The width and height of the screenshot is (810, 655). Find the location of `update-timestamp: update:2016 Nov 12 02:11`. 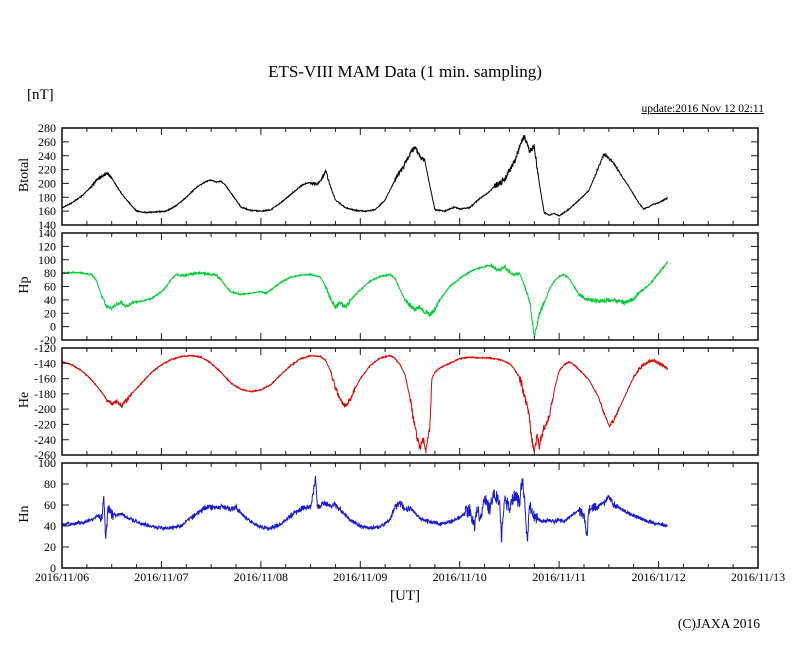

update-timestamp: update:2016 Nov 12 02:11 is located at coordinates (702, 109).